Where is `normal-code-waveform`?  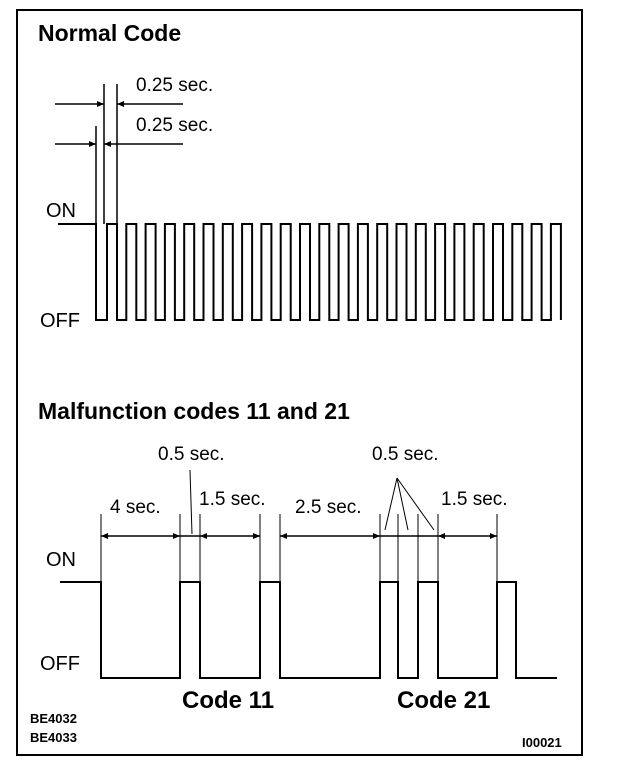 normal-code-waveform is located at coordinates (310, 272).